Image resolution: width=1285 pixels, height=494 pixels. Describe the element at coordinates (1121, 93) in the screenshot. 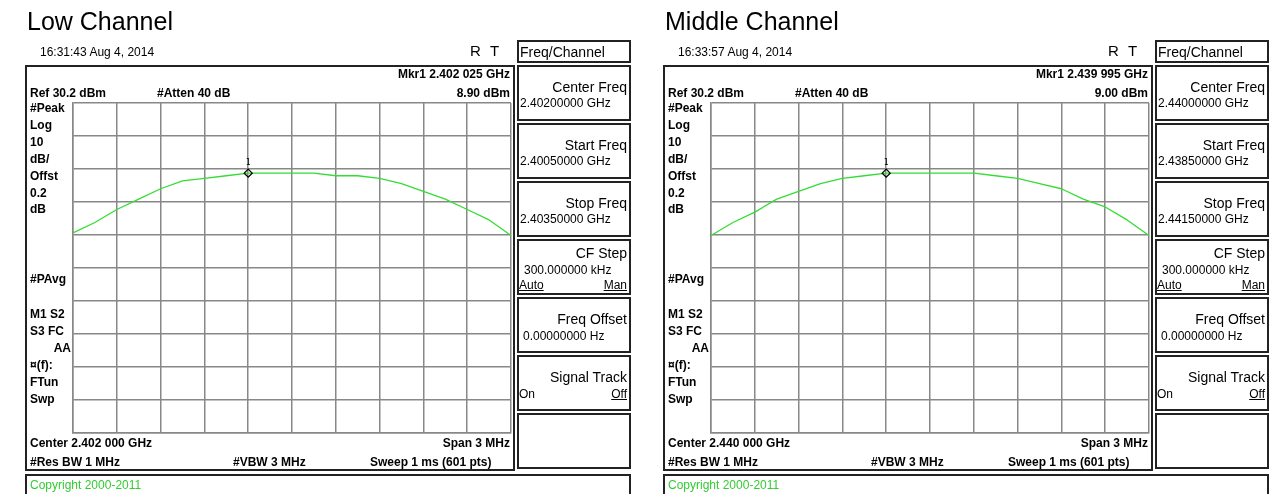

I see `text: 9.00 dBm` at that location.